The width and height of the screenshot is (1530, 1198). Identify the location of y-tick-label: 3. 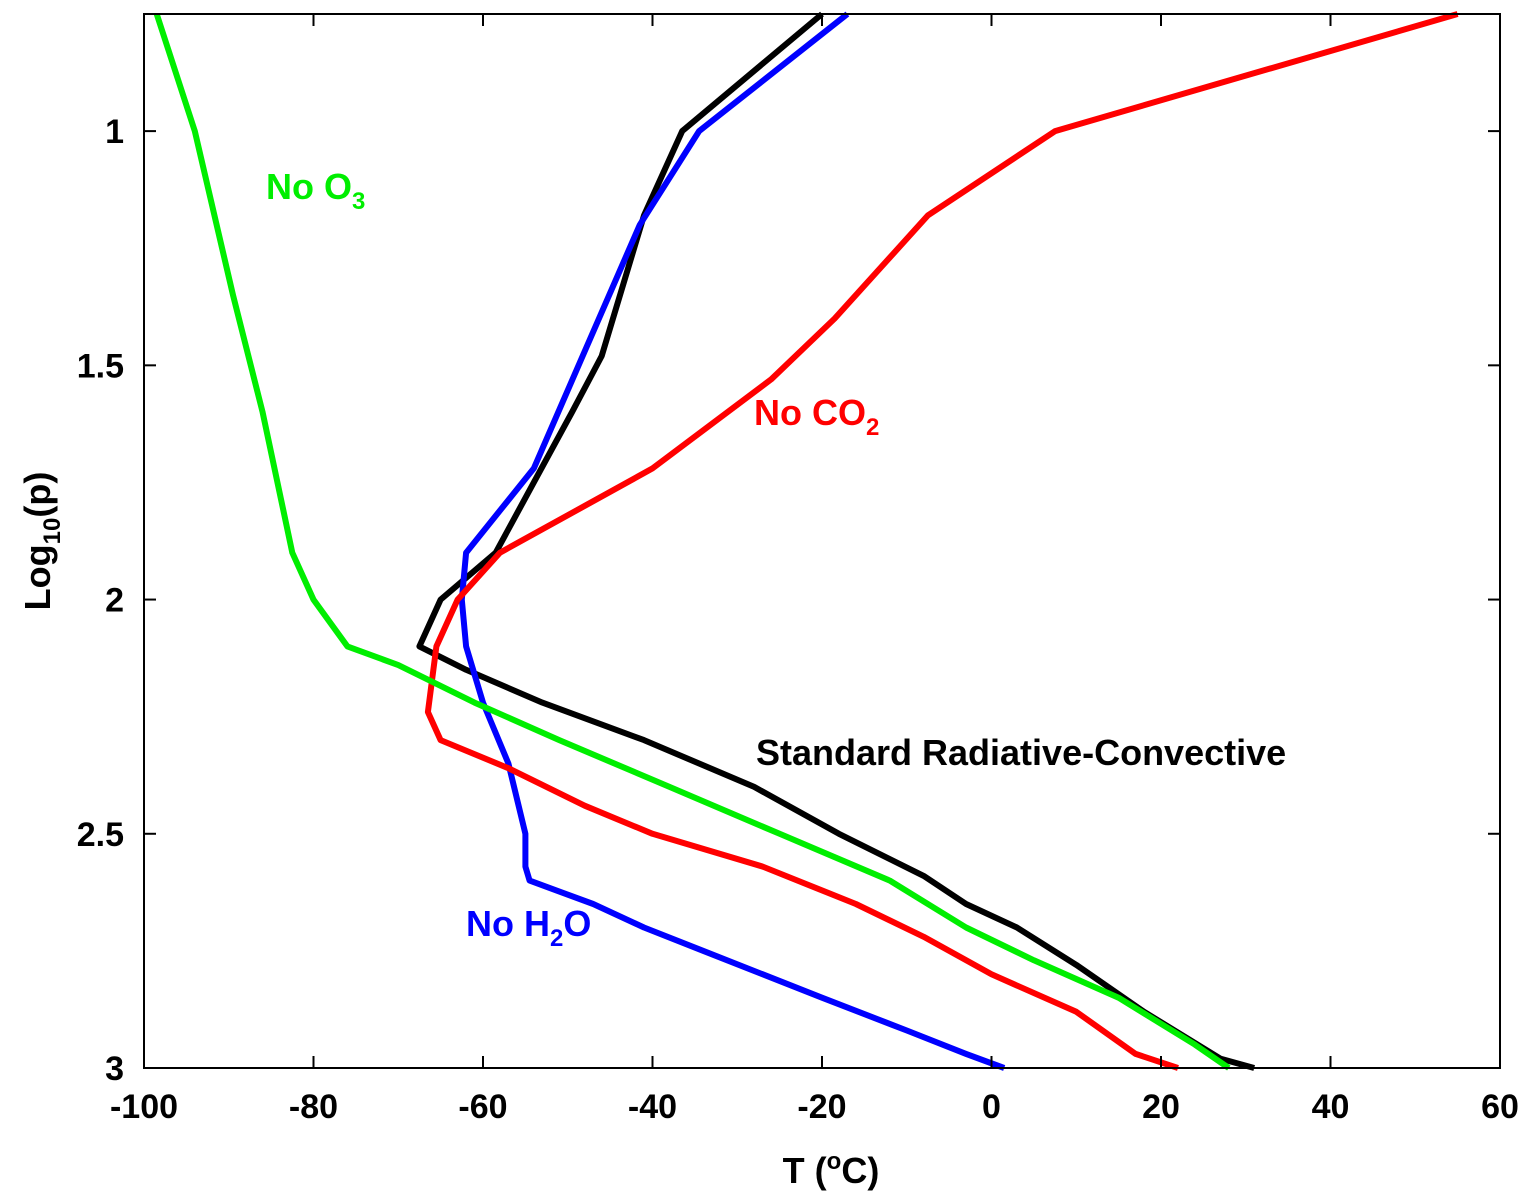
(114, 1069).